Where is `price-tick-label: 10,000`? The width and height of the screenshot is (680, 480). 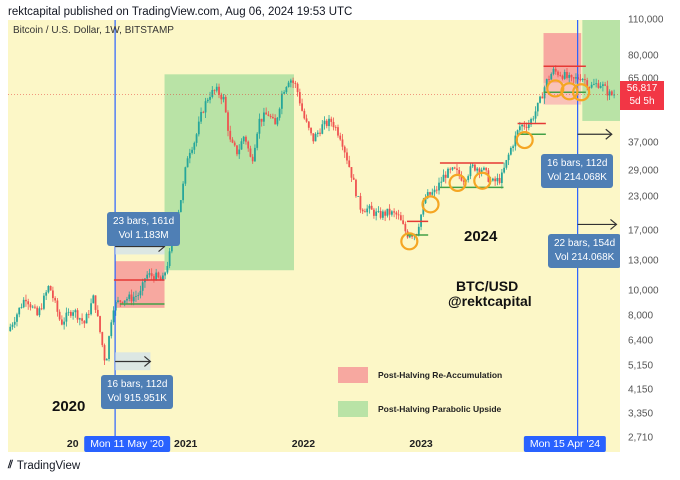
price-tick-label: 10,000 is located at coordinates (643, 291).